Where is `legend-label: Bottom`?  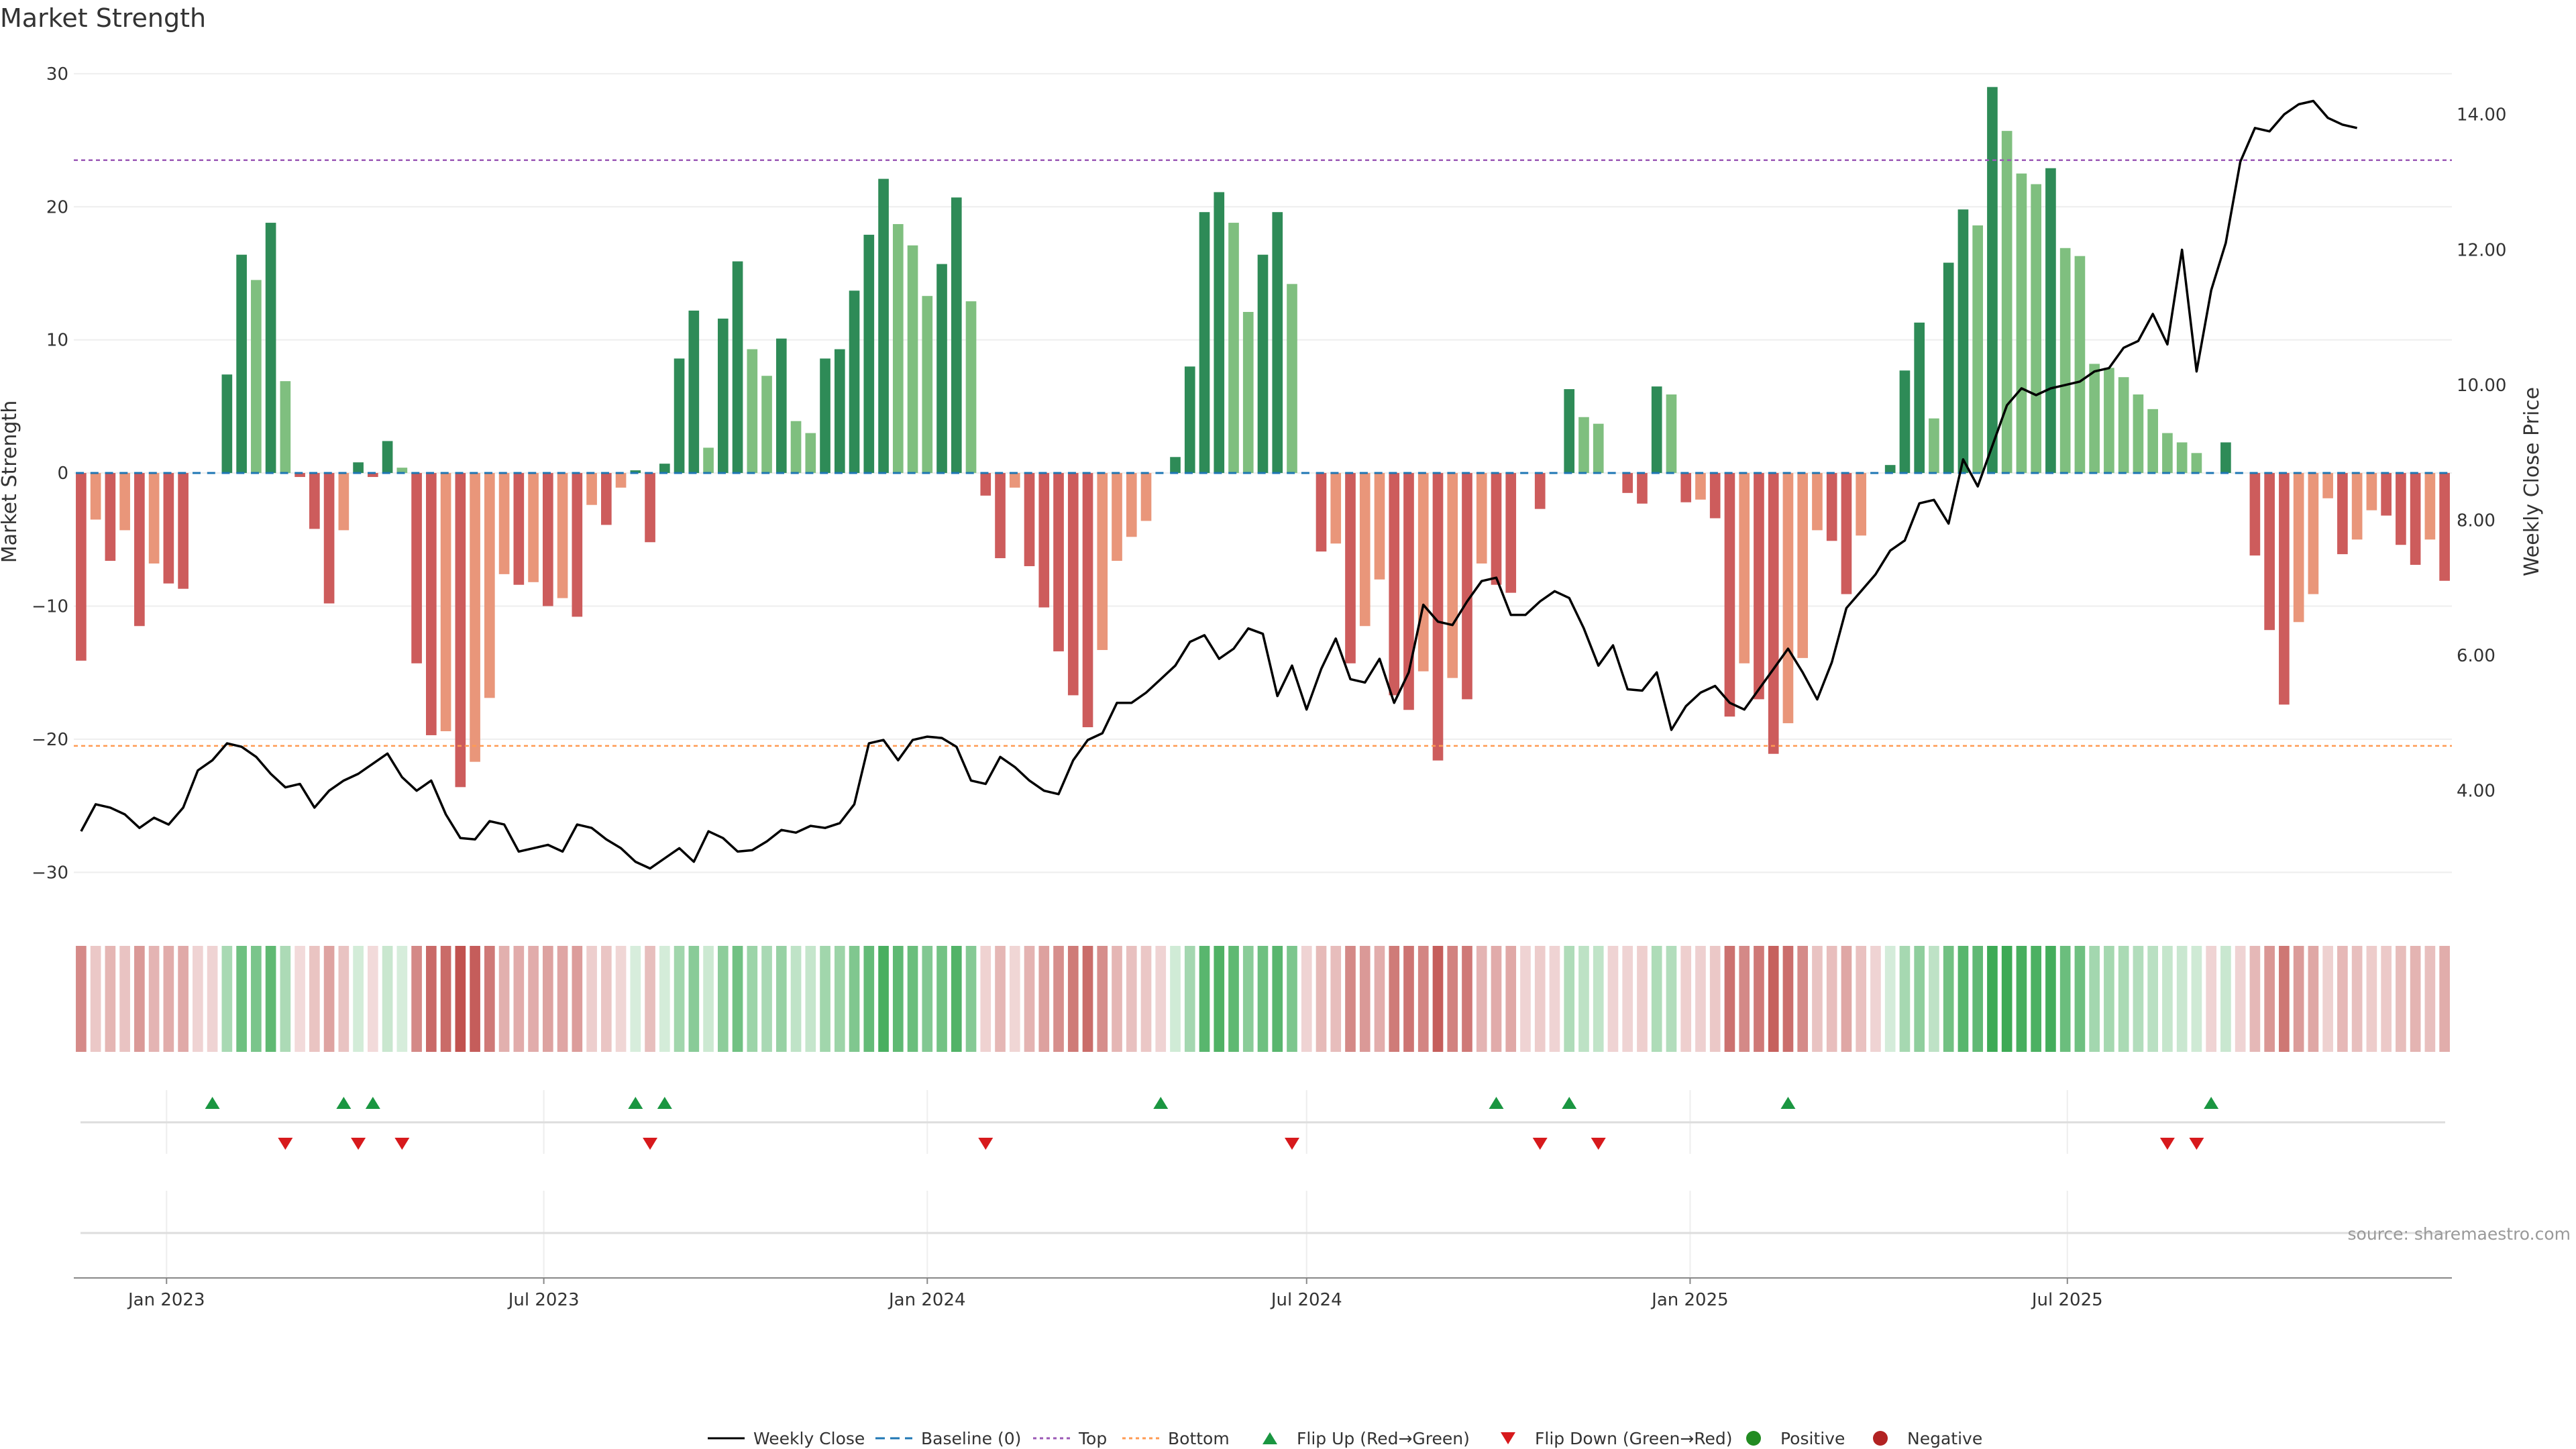
legend-label: Bottom is located at coordinates (1199, 1438).